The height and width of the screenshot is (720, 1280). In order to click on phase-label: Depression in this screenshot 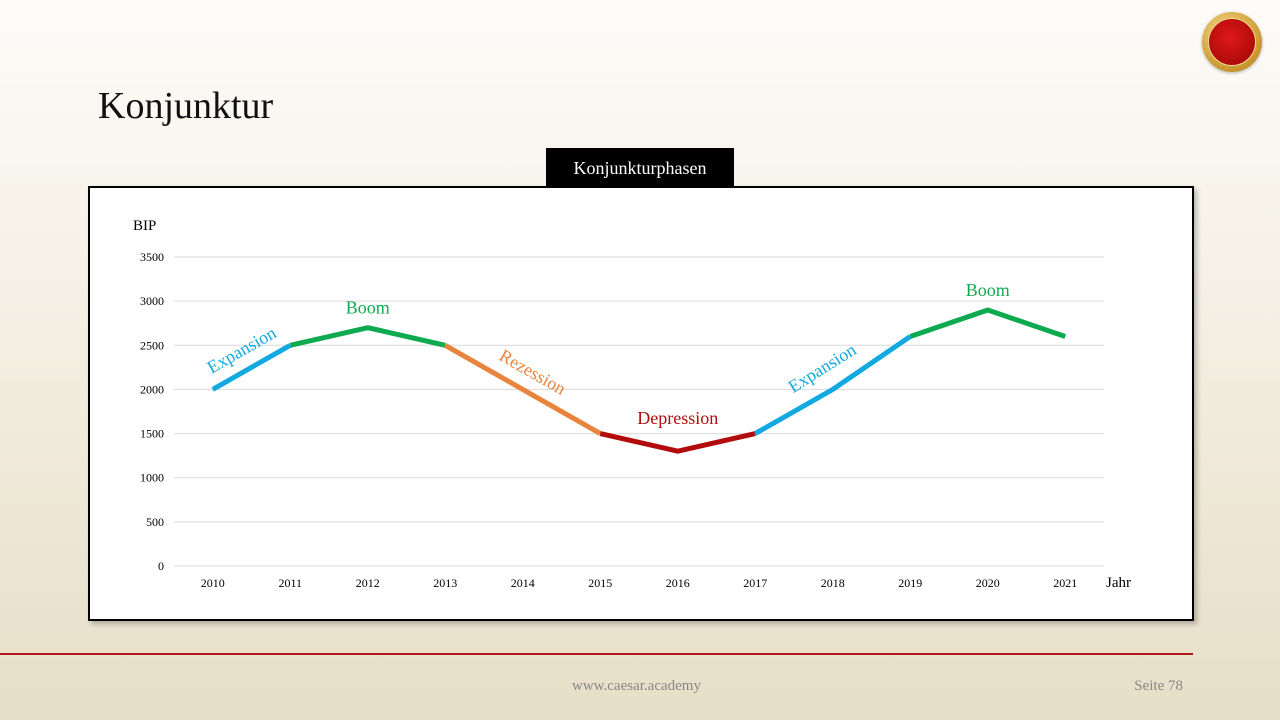, I will do `click(677, 418)`.